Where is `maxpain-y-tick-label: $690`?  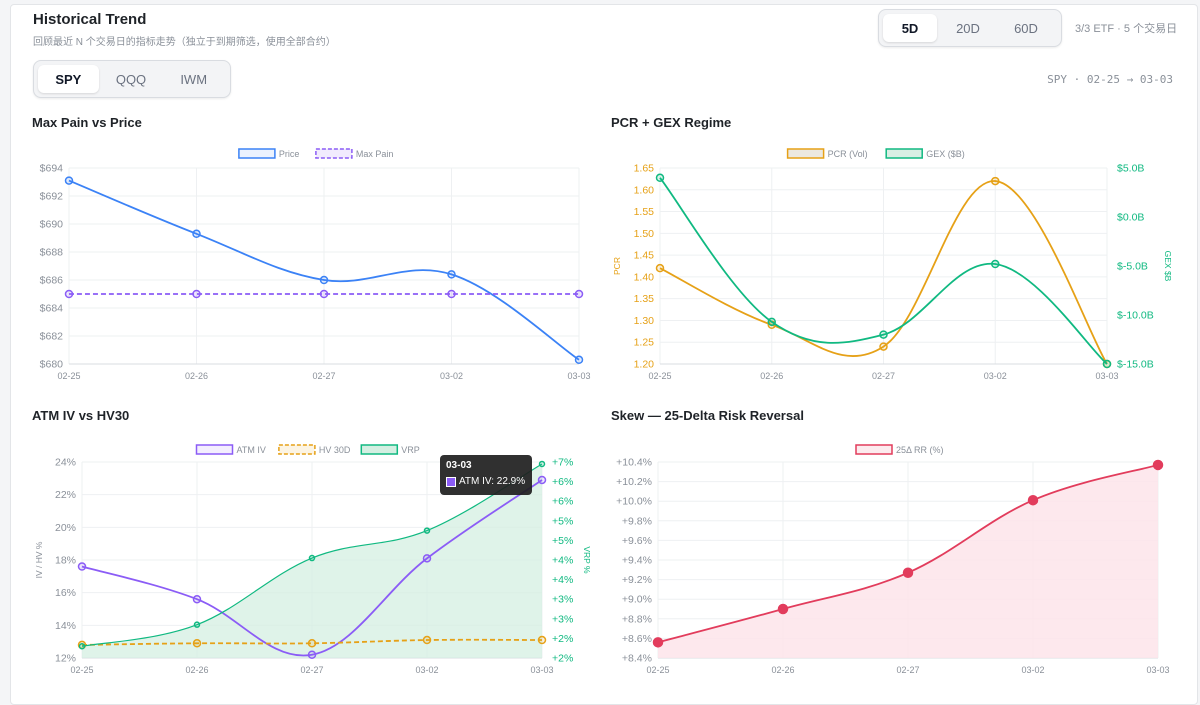 maxpain-y-tick-label: $690 is located at coordinates (52, 225).